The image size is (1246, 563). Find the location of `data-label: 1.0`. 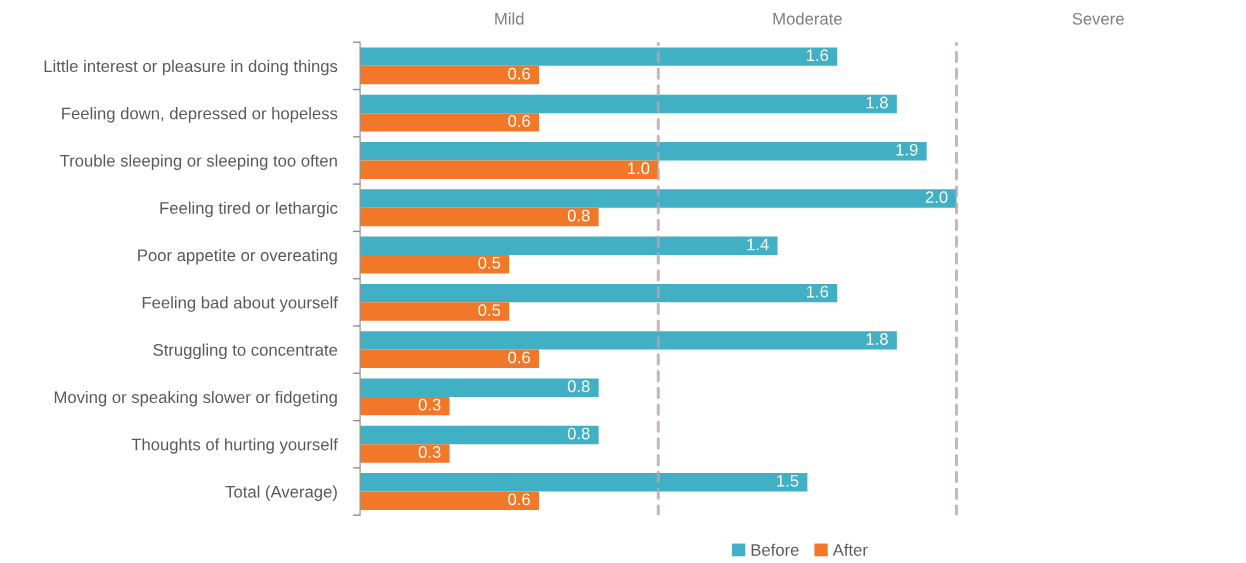

data-label: 1.0 is located at coordinates (639, 168).